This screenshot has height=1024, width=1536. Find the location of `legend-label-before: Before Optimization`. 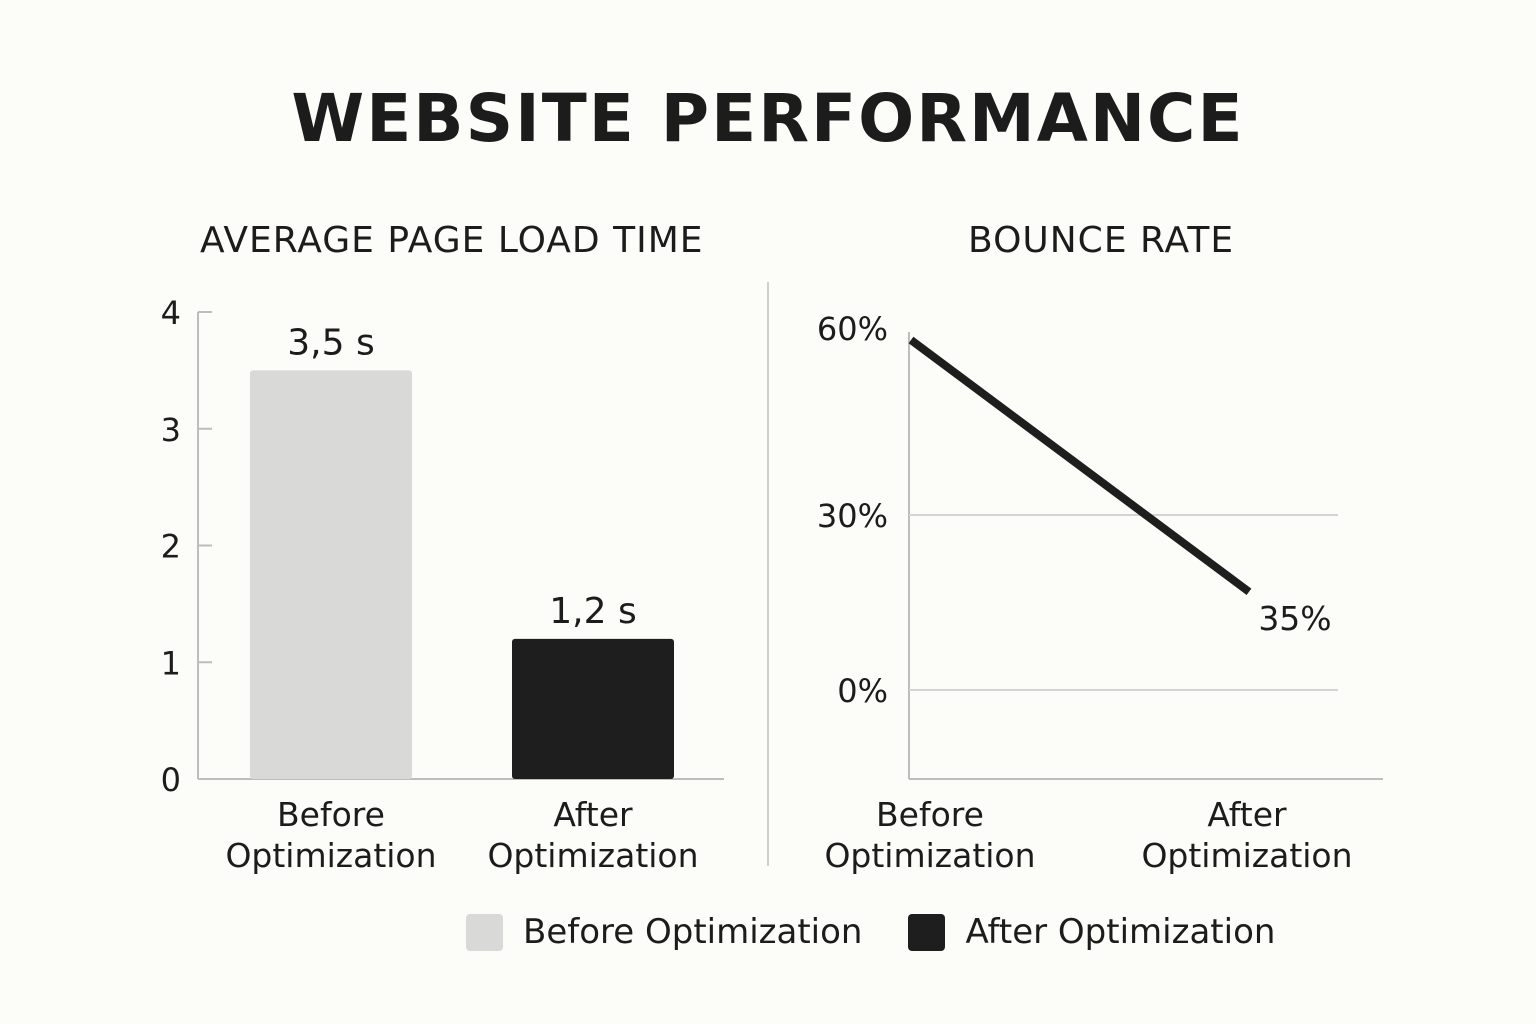

legend-label-before: Before Optimization is located at coordinates (693, 932).